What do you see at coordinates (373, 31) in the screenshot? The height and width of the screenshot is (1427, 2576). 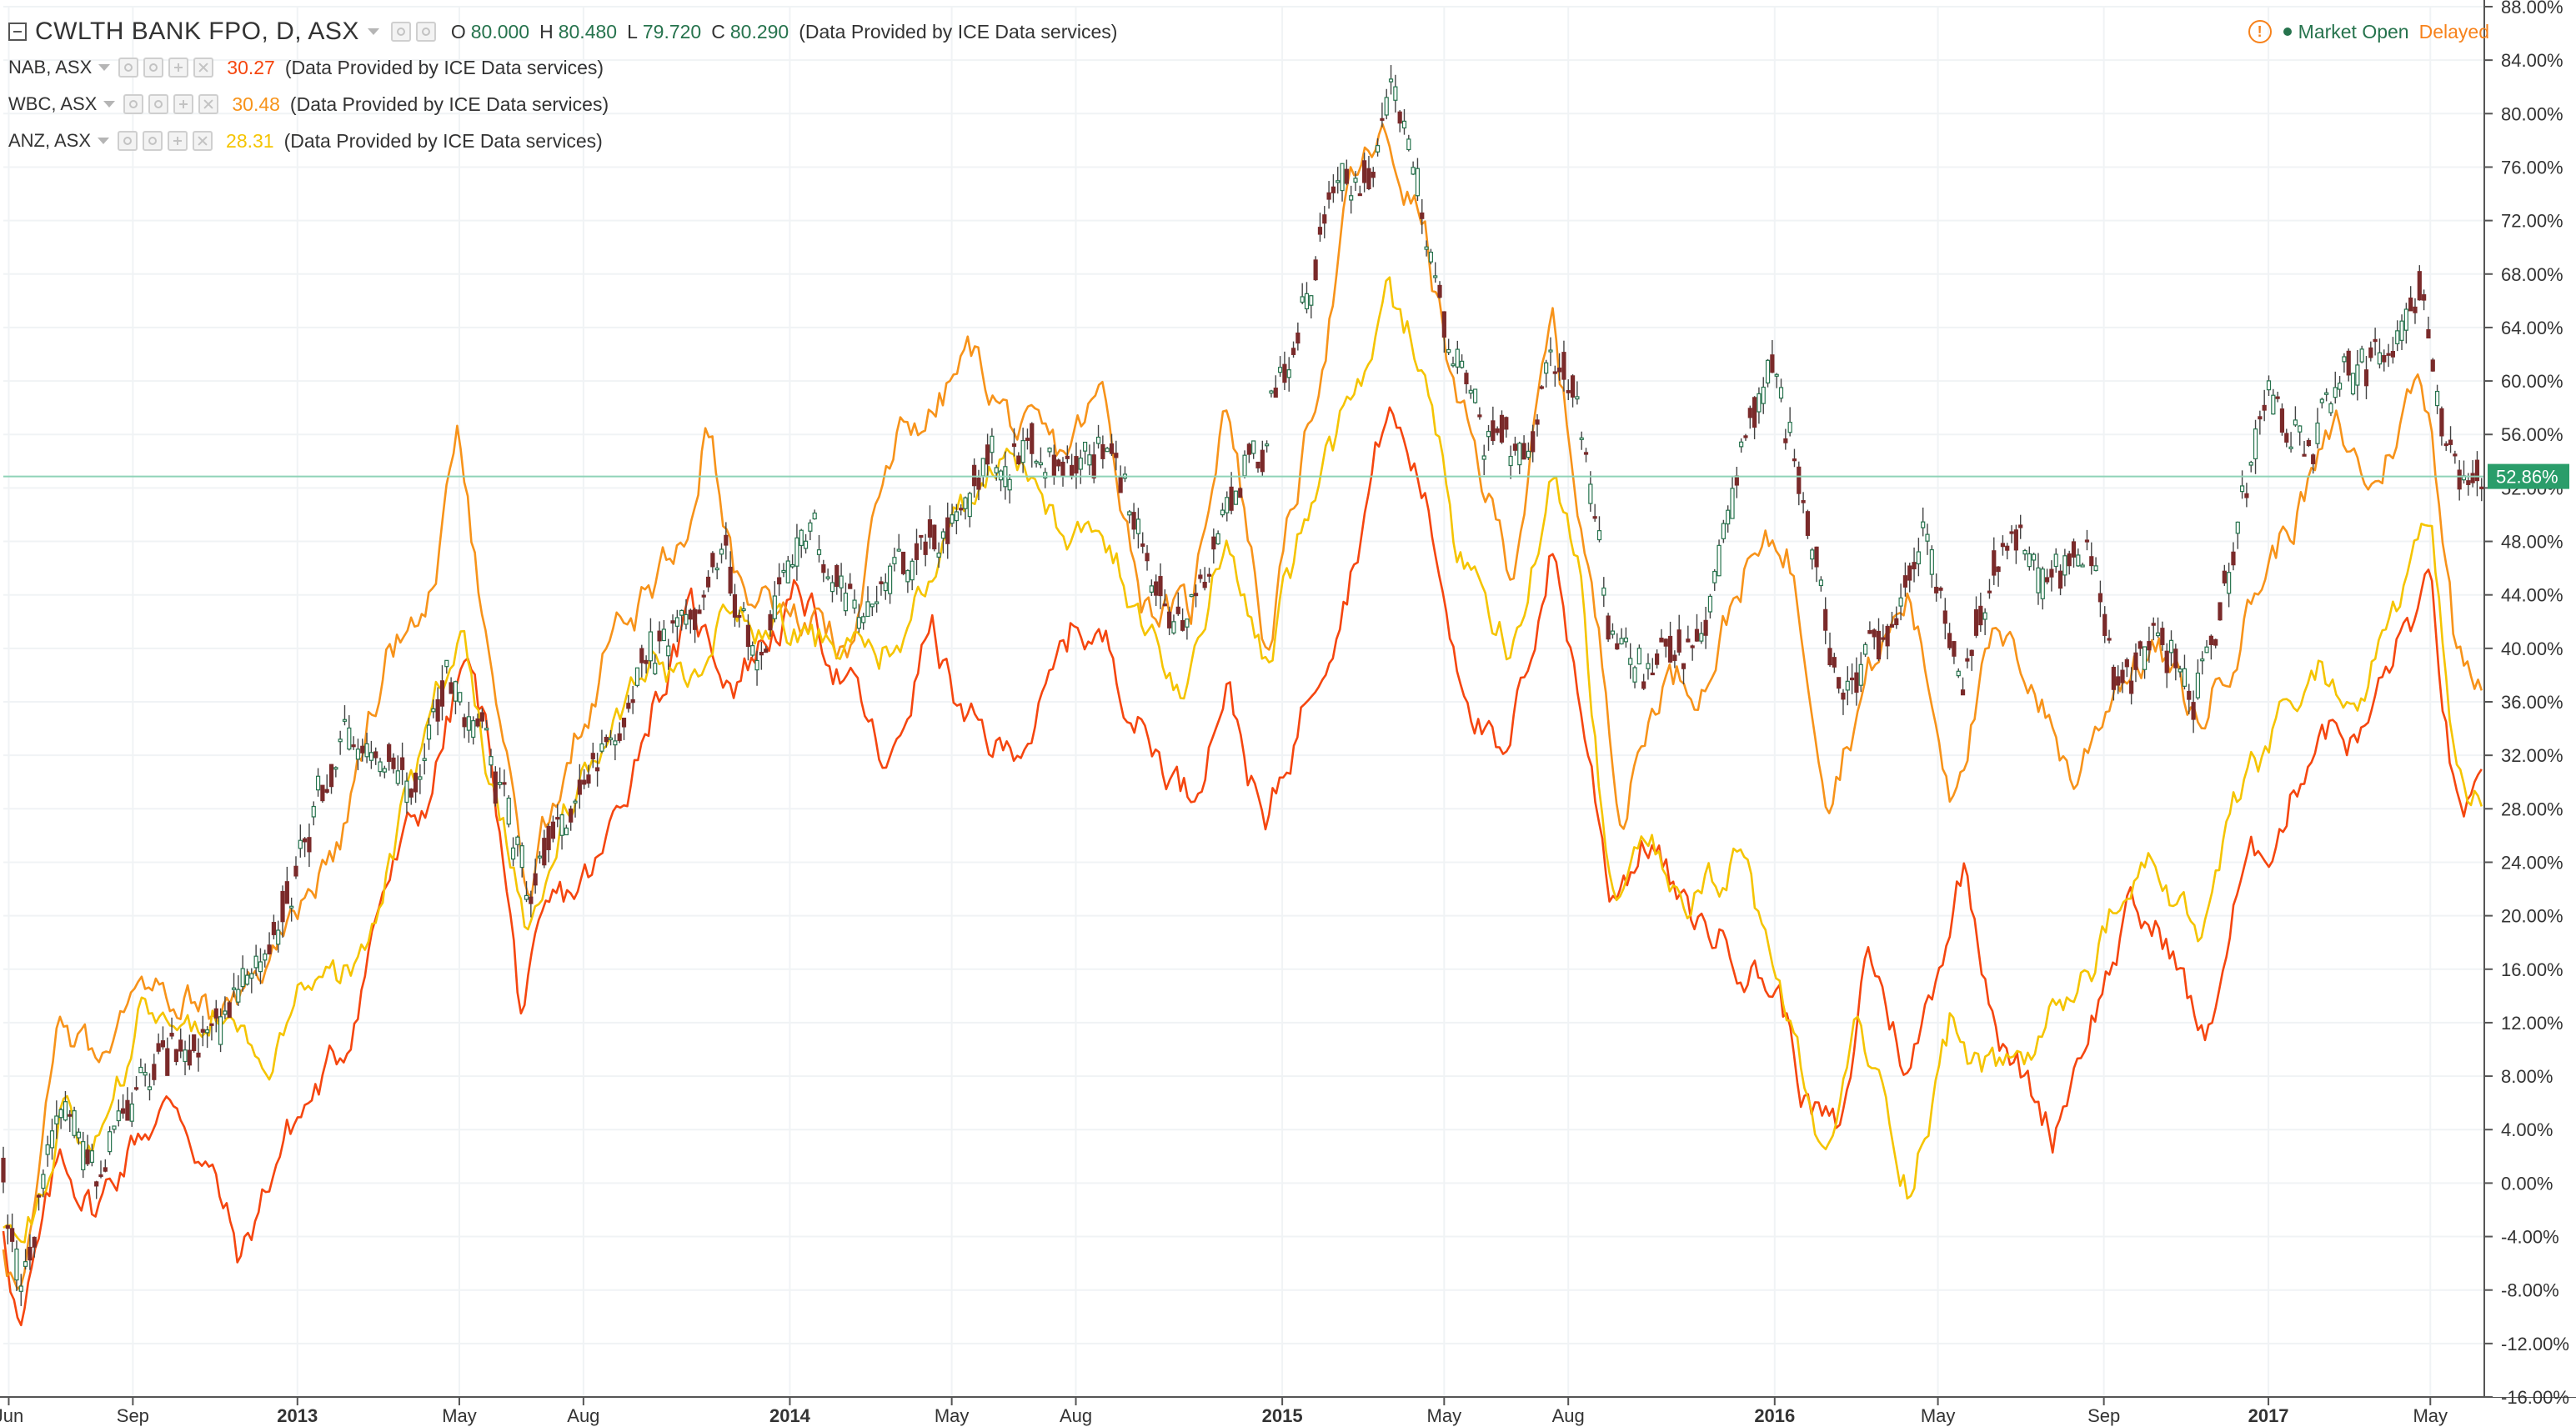 I see `symbol-dropdown-icon` at bounding box center [373, 31].